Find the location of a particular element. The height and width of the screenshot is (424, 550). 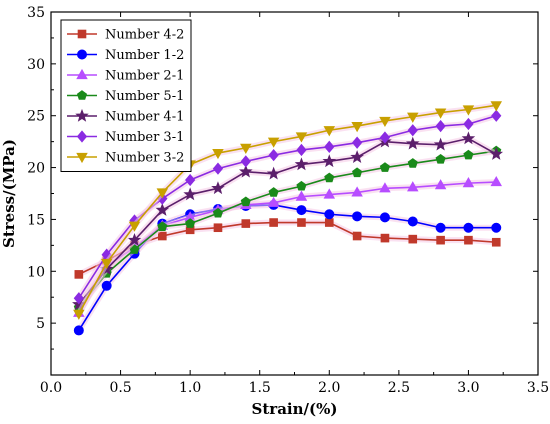

x-tick-label: 2.0 is located at coordinates (329, 388).